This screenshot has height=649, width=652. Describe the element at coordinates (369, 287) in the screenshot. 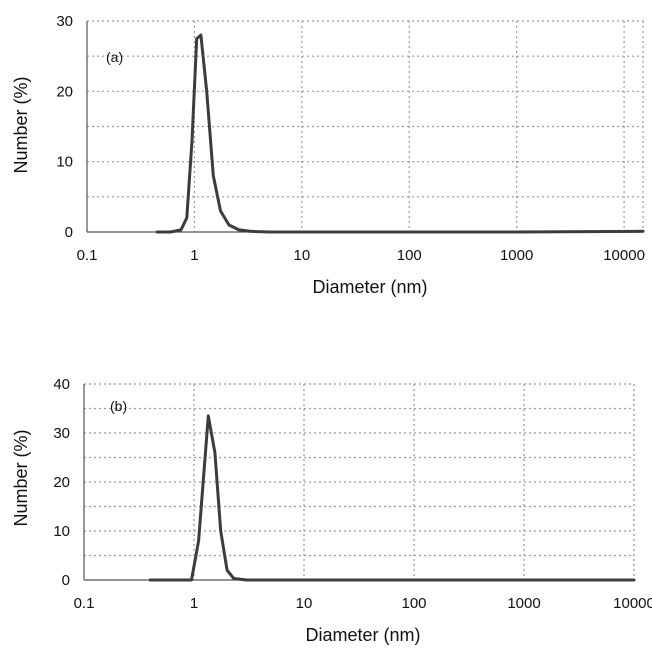

I see `x-axis-title-a: Diameter (nm)` at that location.